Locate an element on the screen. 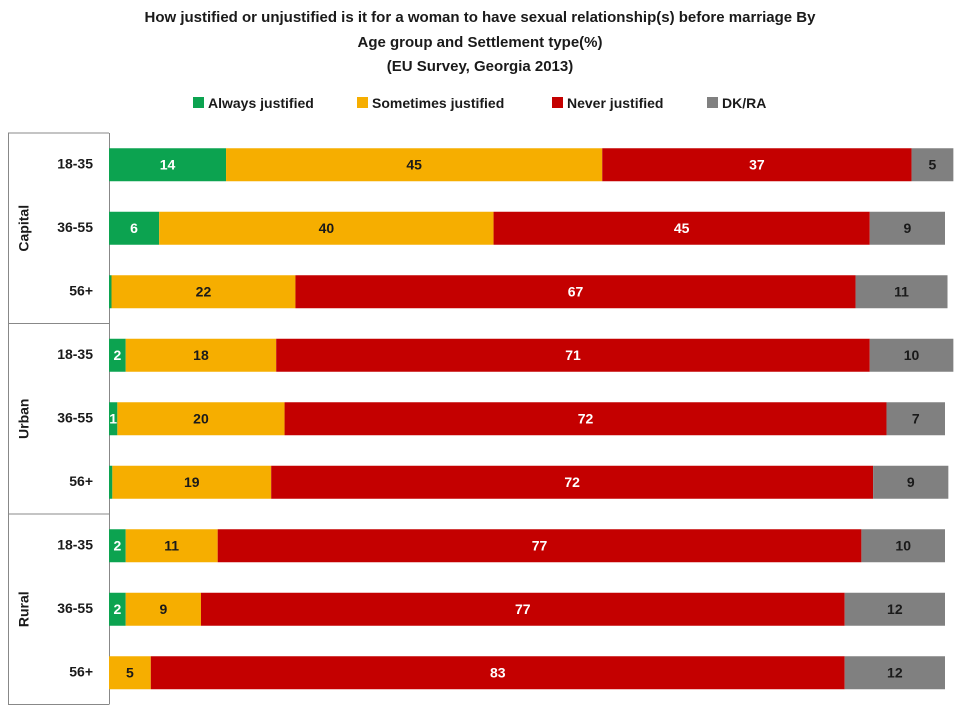  data-label: 40 is located at coordinates (327, 228).